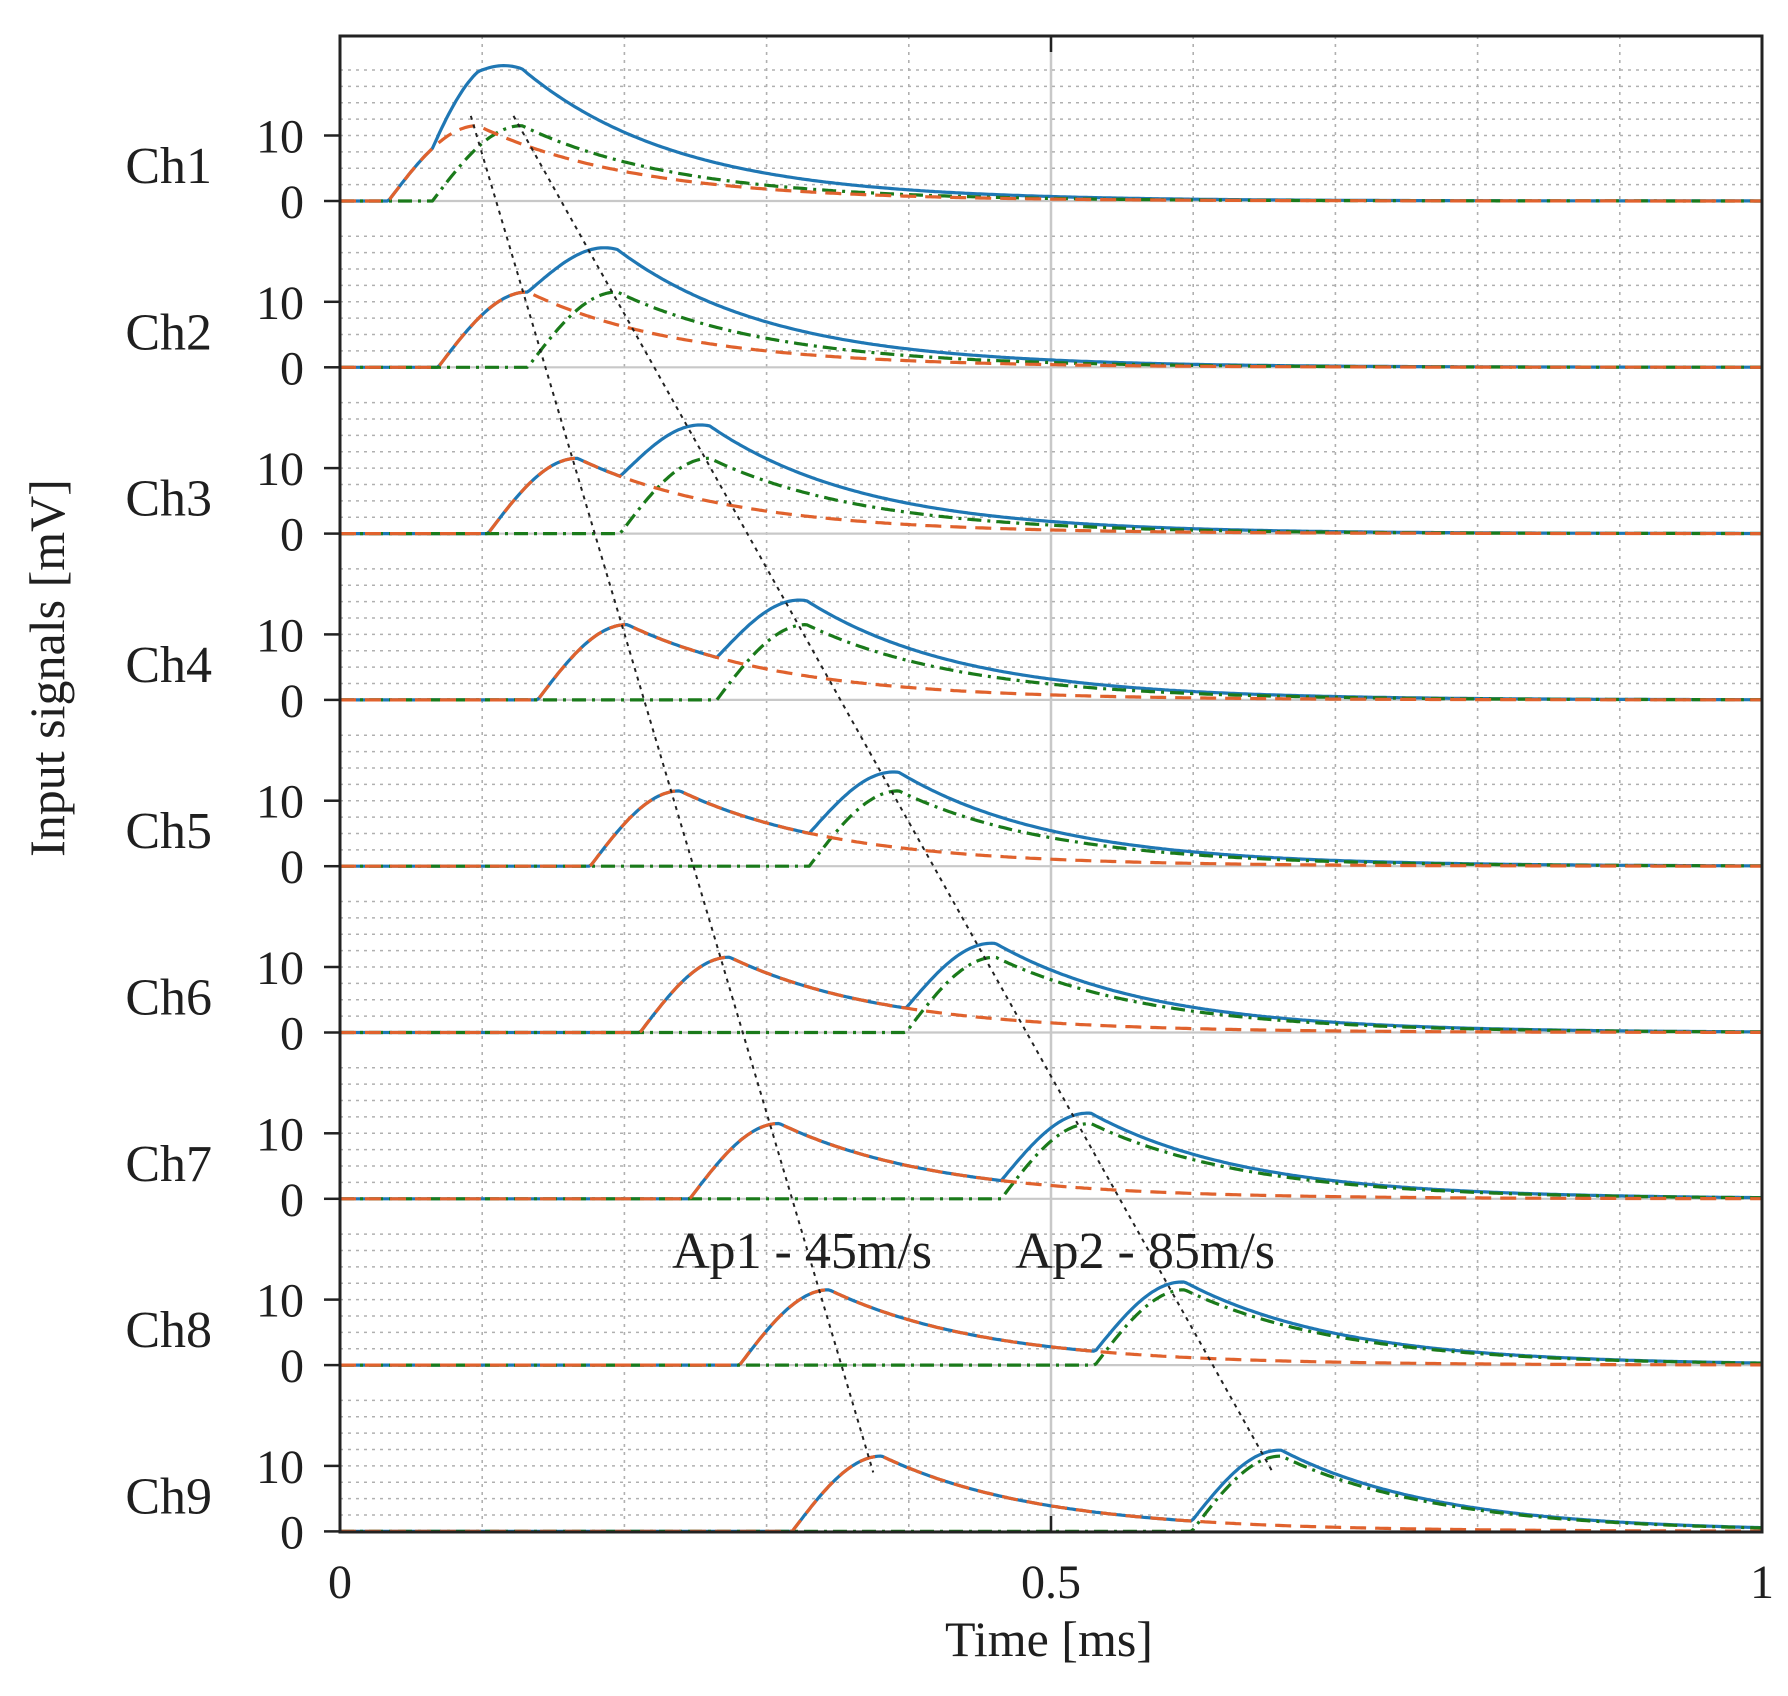 The height and width of the screenshot is (1696, 1788). Describe the element at coordinates (802, 1251) in the screenshot. I see `annotation-ap1: Ap1 - 45m/s` at that location.